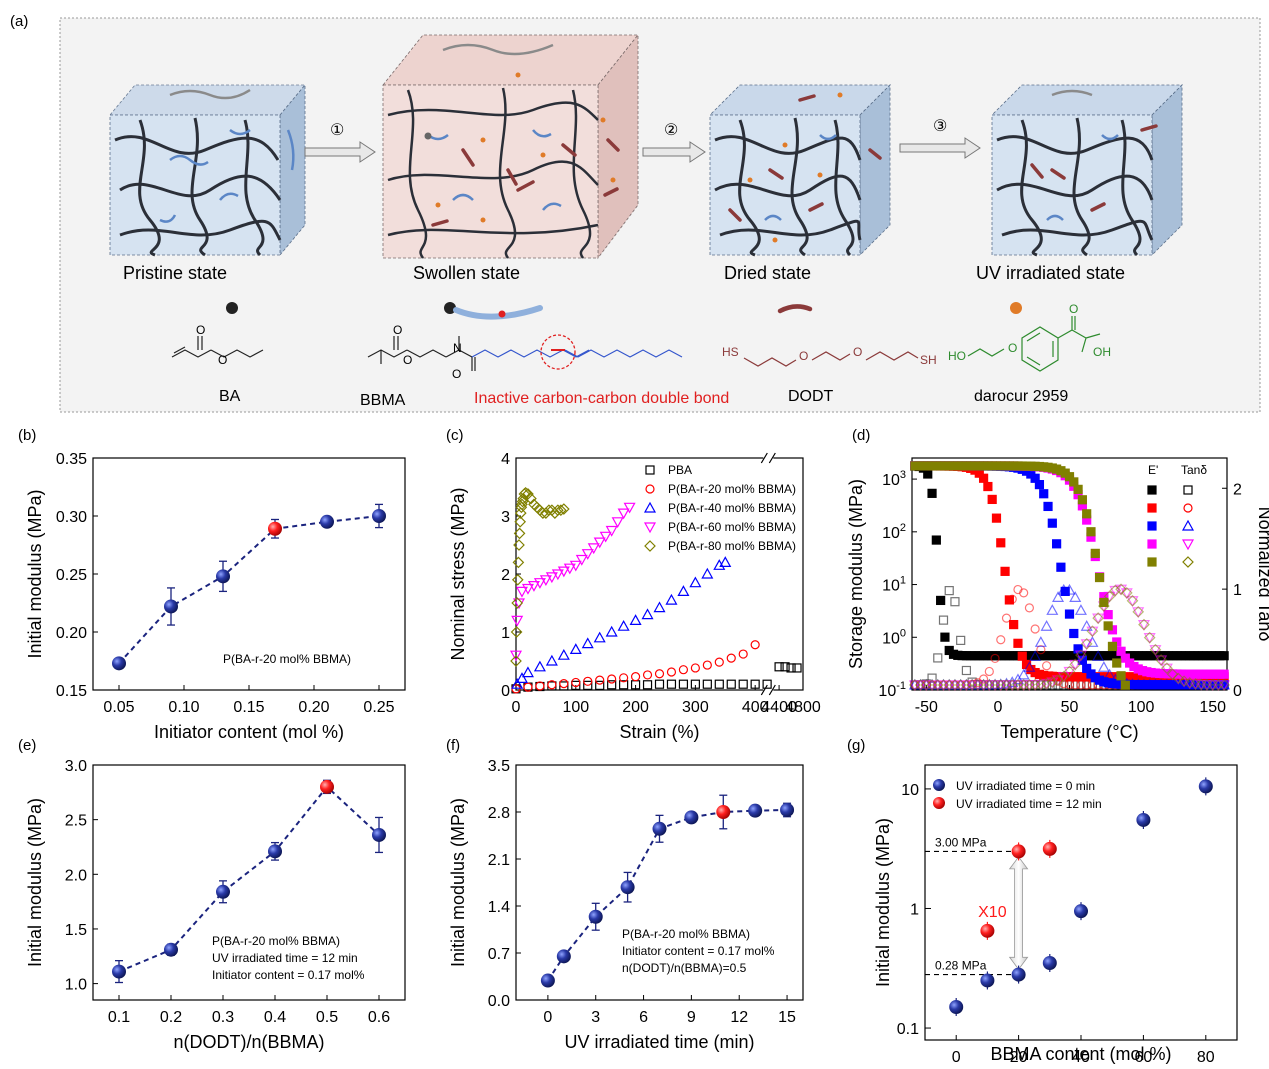  Describe the element at coordinates (499, 907) in the screenshot. I see `y-tick-label-f-2: 1.4` at that location.